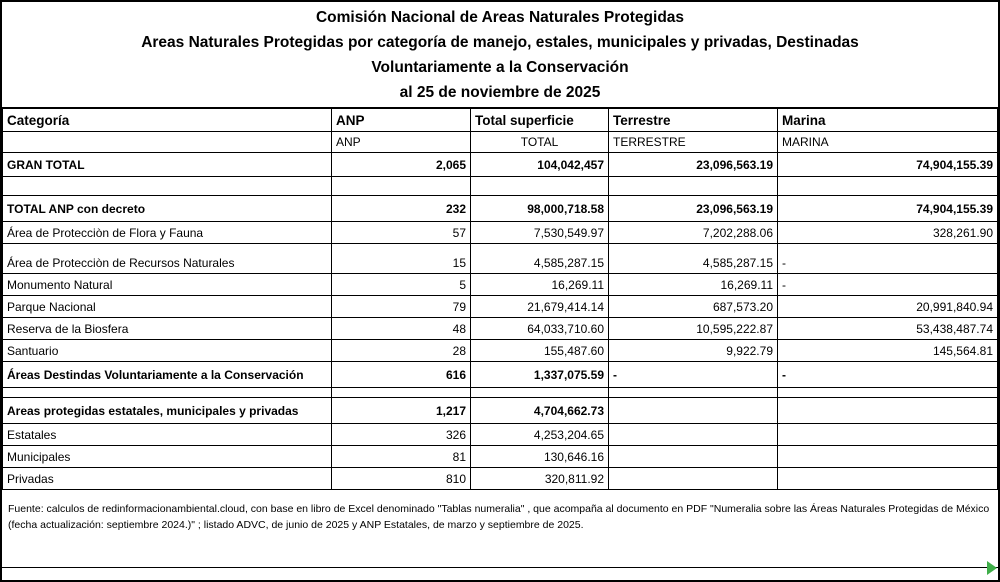  I want to click on value-cell: 320,811.92, so click(539, 478).